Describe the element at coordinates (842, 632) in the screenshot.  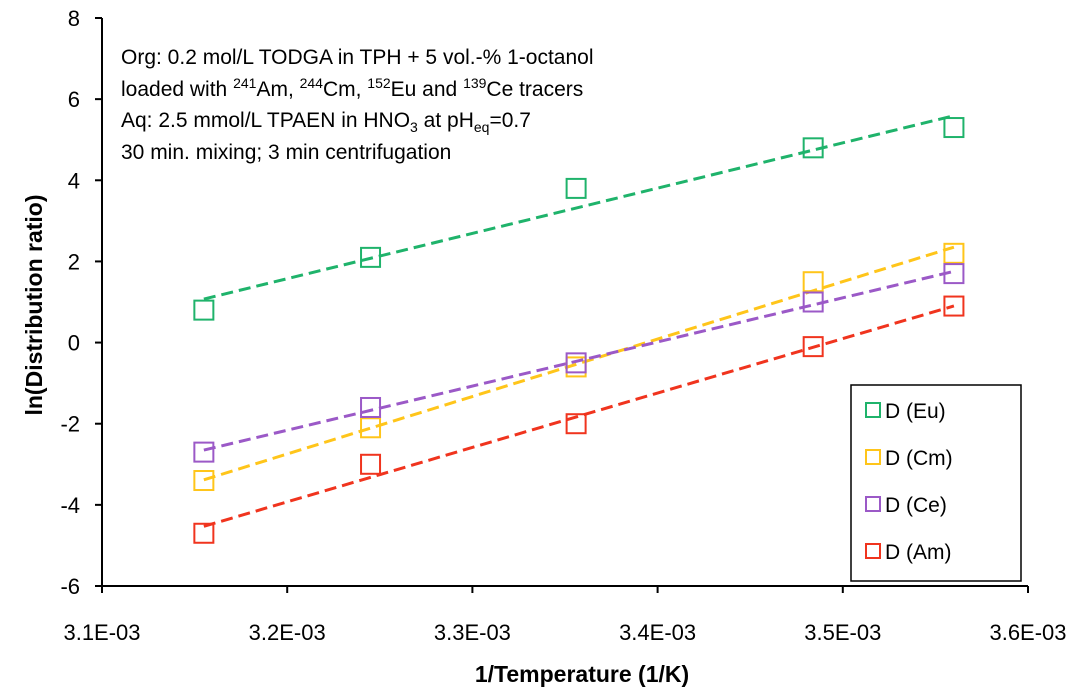
I see `x-tick-label: 3.5E-03` at that location.